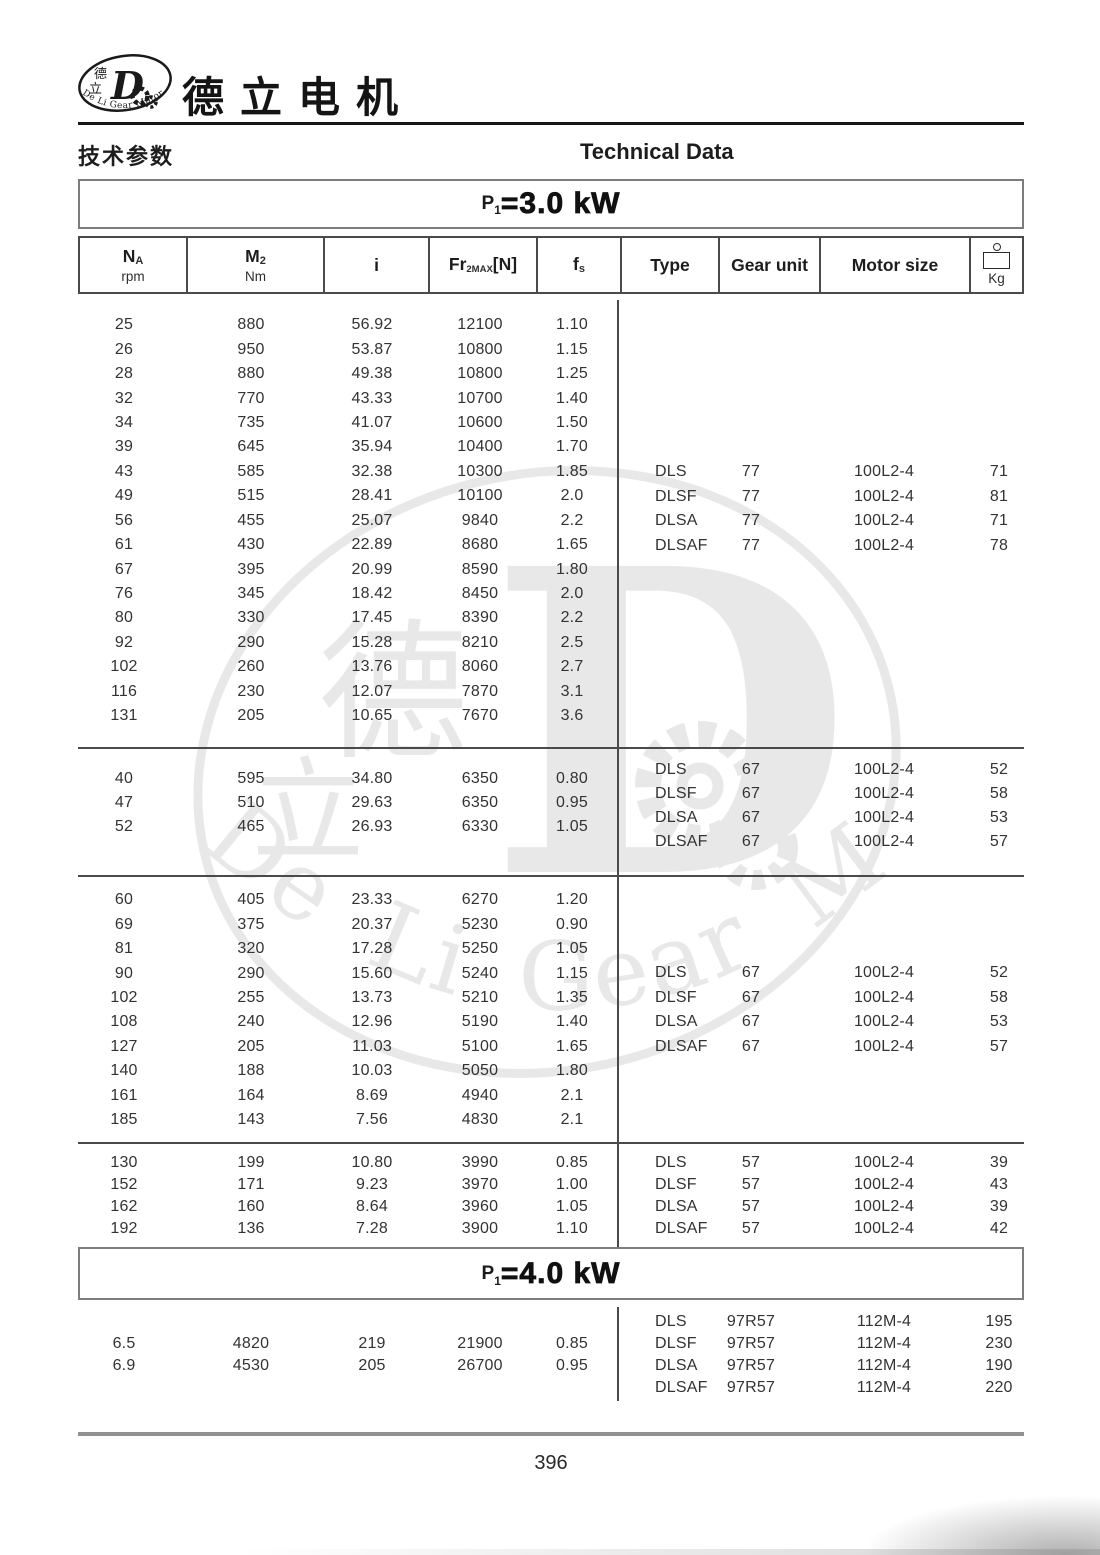 Image resolution: width=1100 pixels, height=1555 pixels. Describe the element at coordinates (671, 1321) in the screenshot. I see `cell-type: DLS` at that location.